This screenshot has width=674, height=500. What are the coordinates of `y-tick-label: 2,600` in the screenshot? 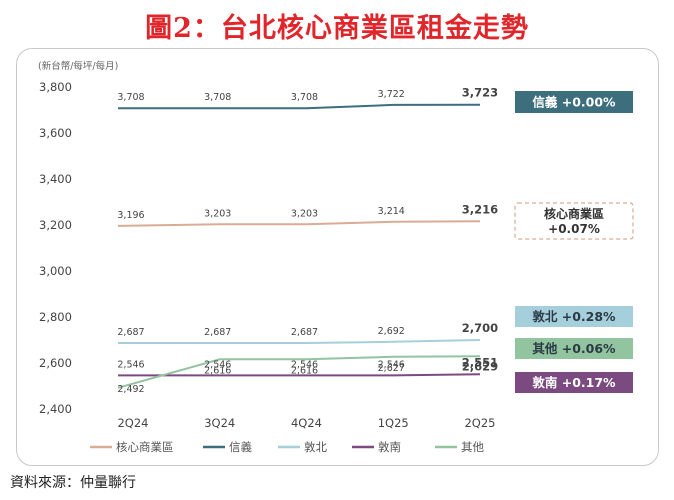 It's located at (55, 363).